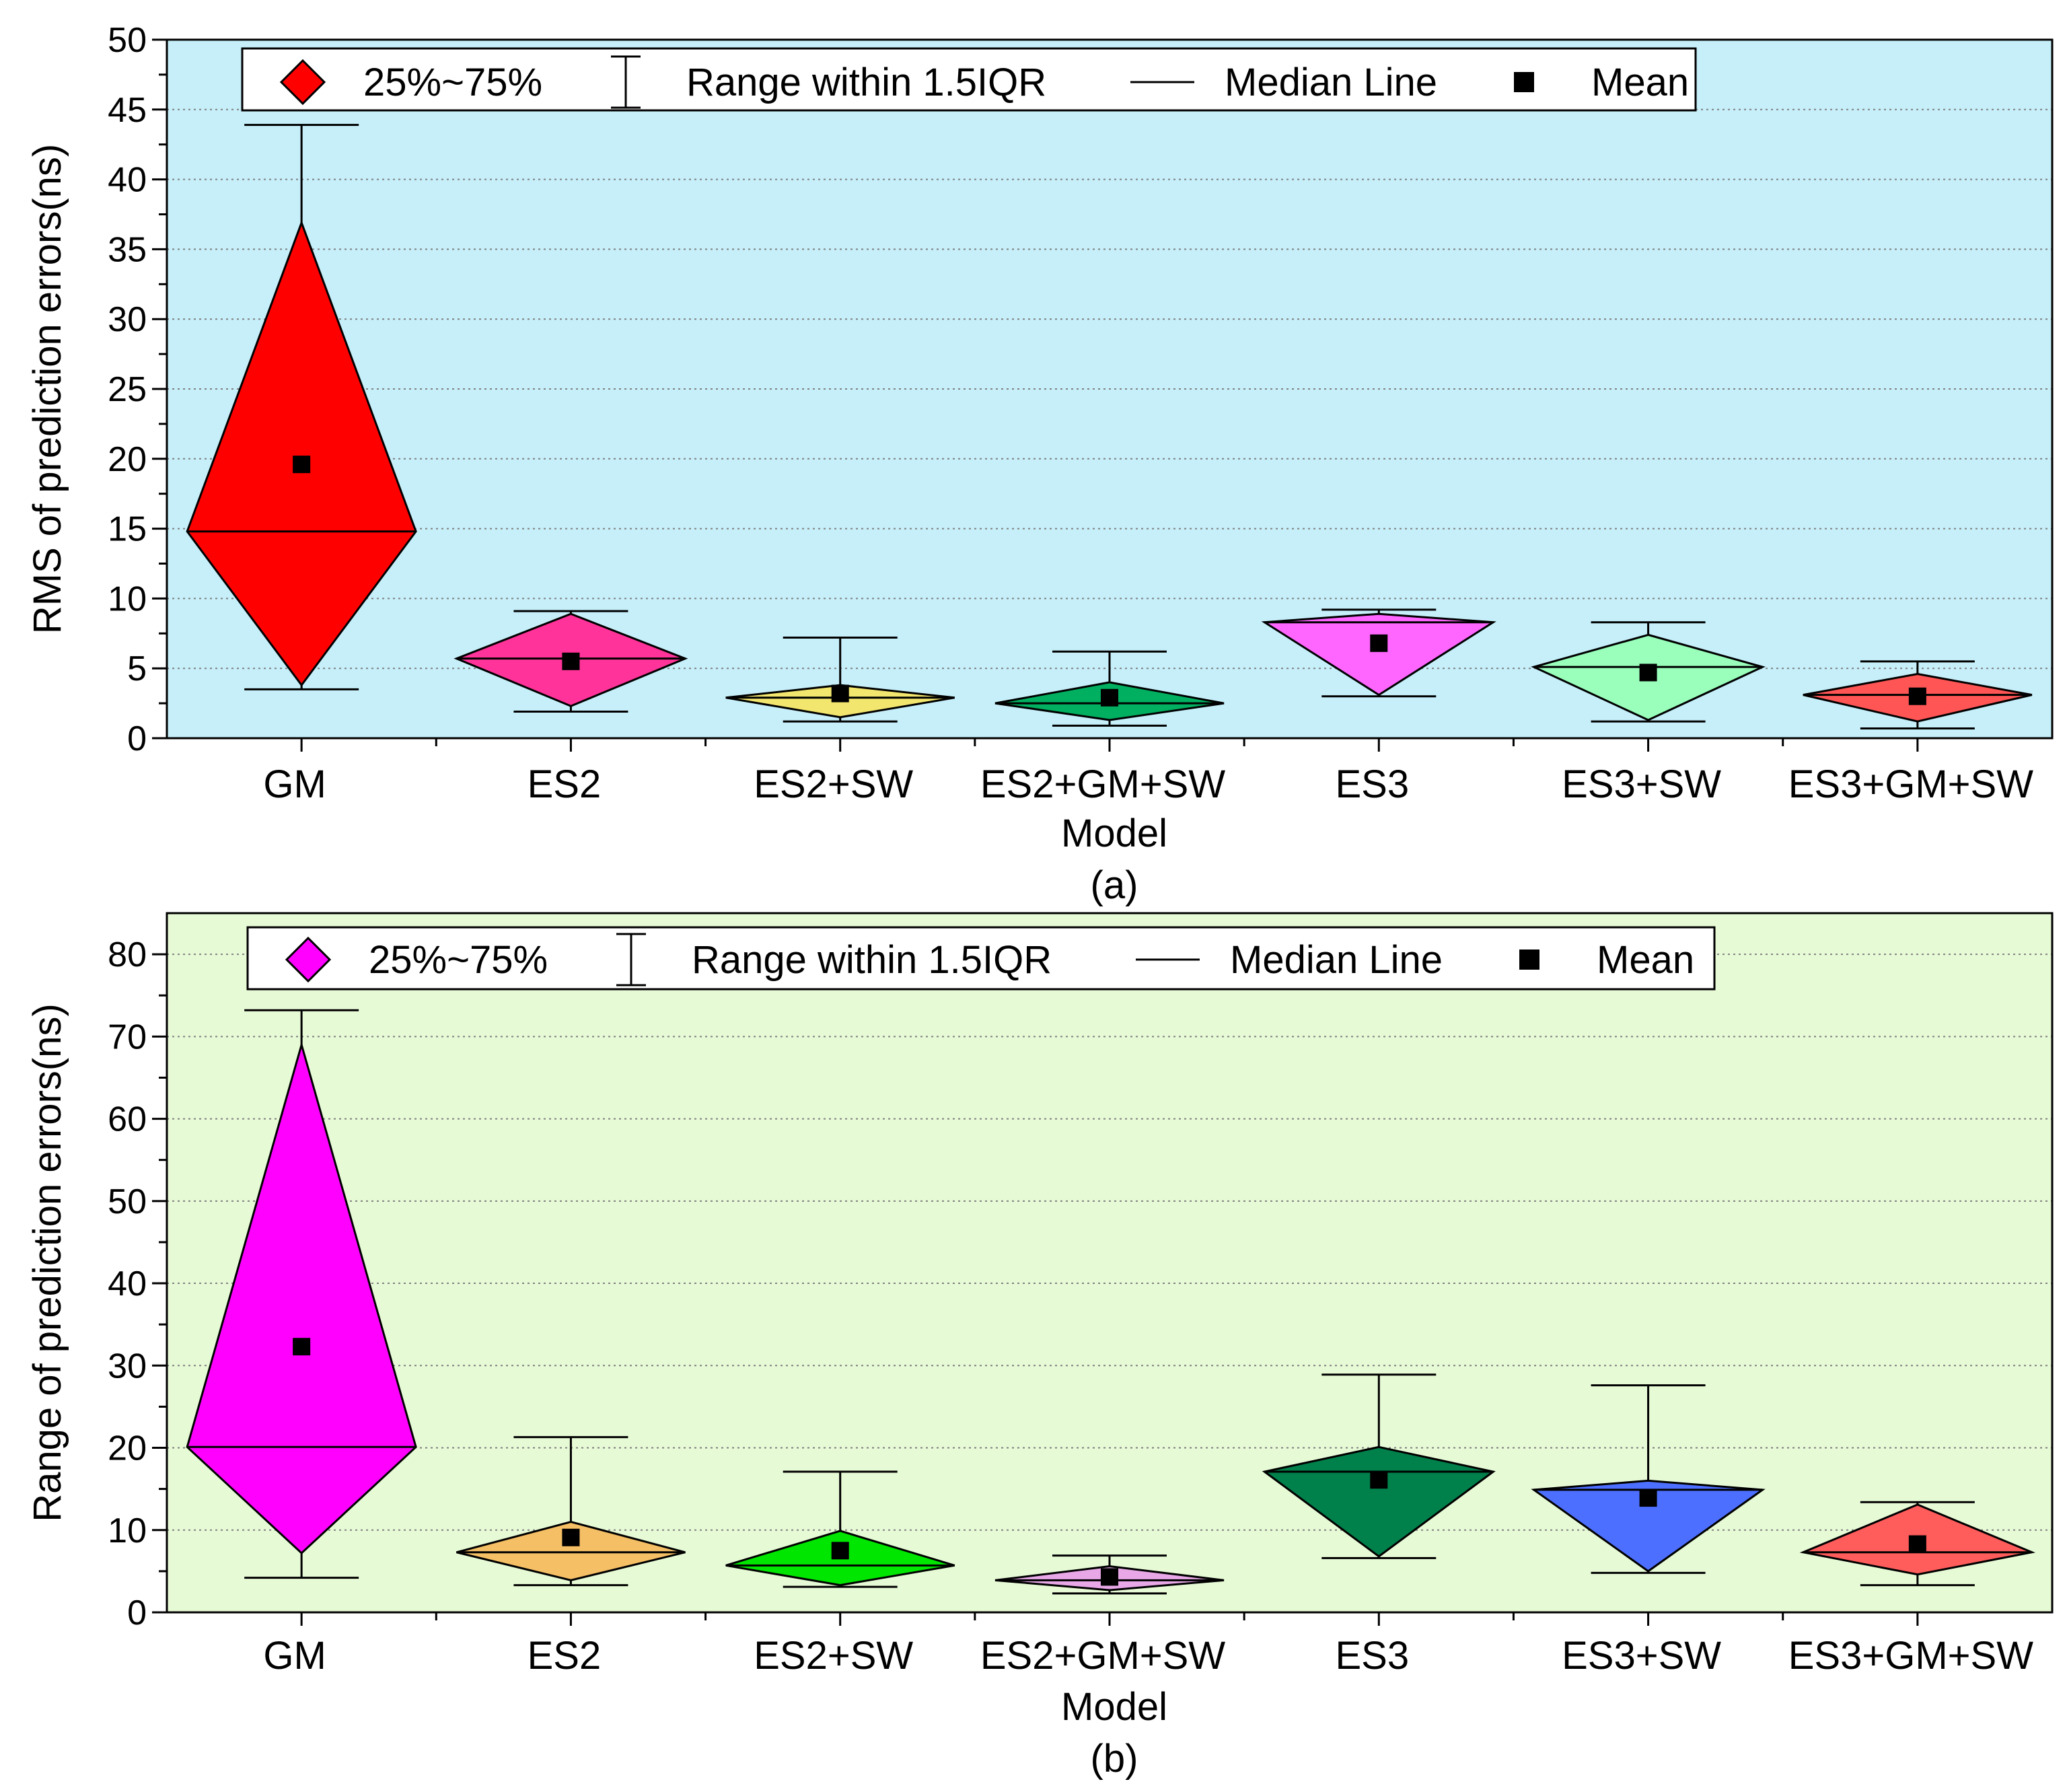 This screenshot has width=2067, height=1792. I want to click on y-tick-label: 45, so click(127, 110).